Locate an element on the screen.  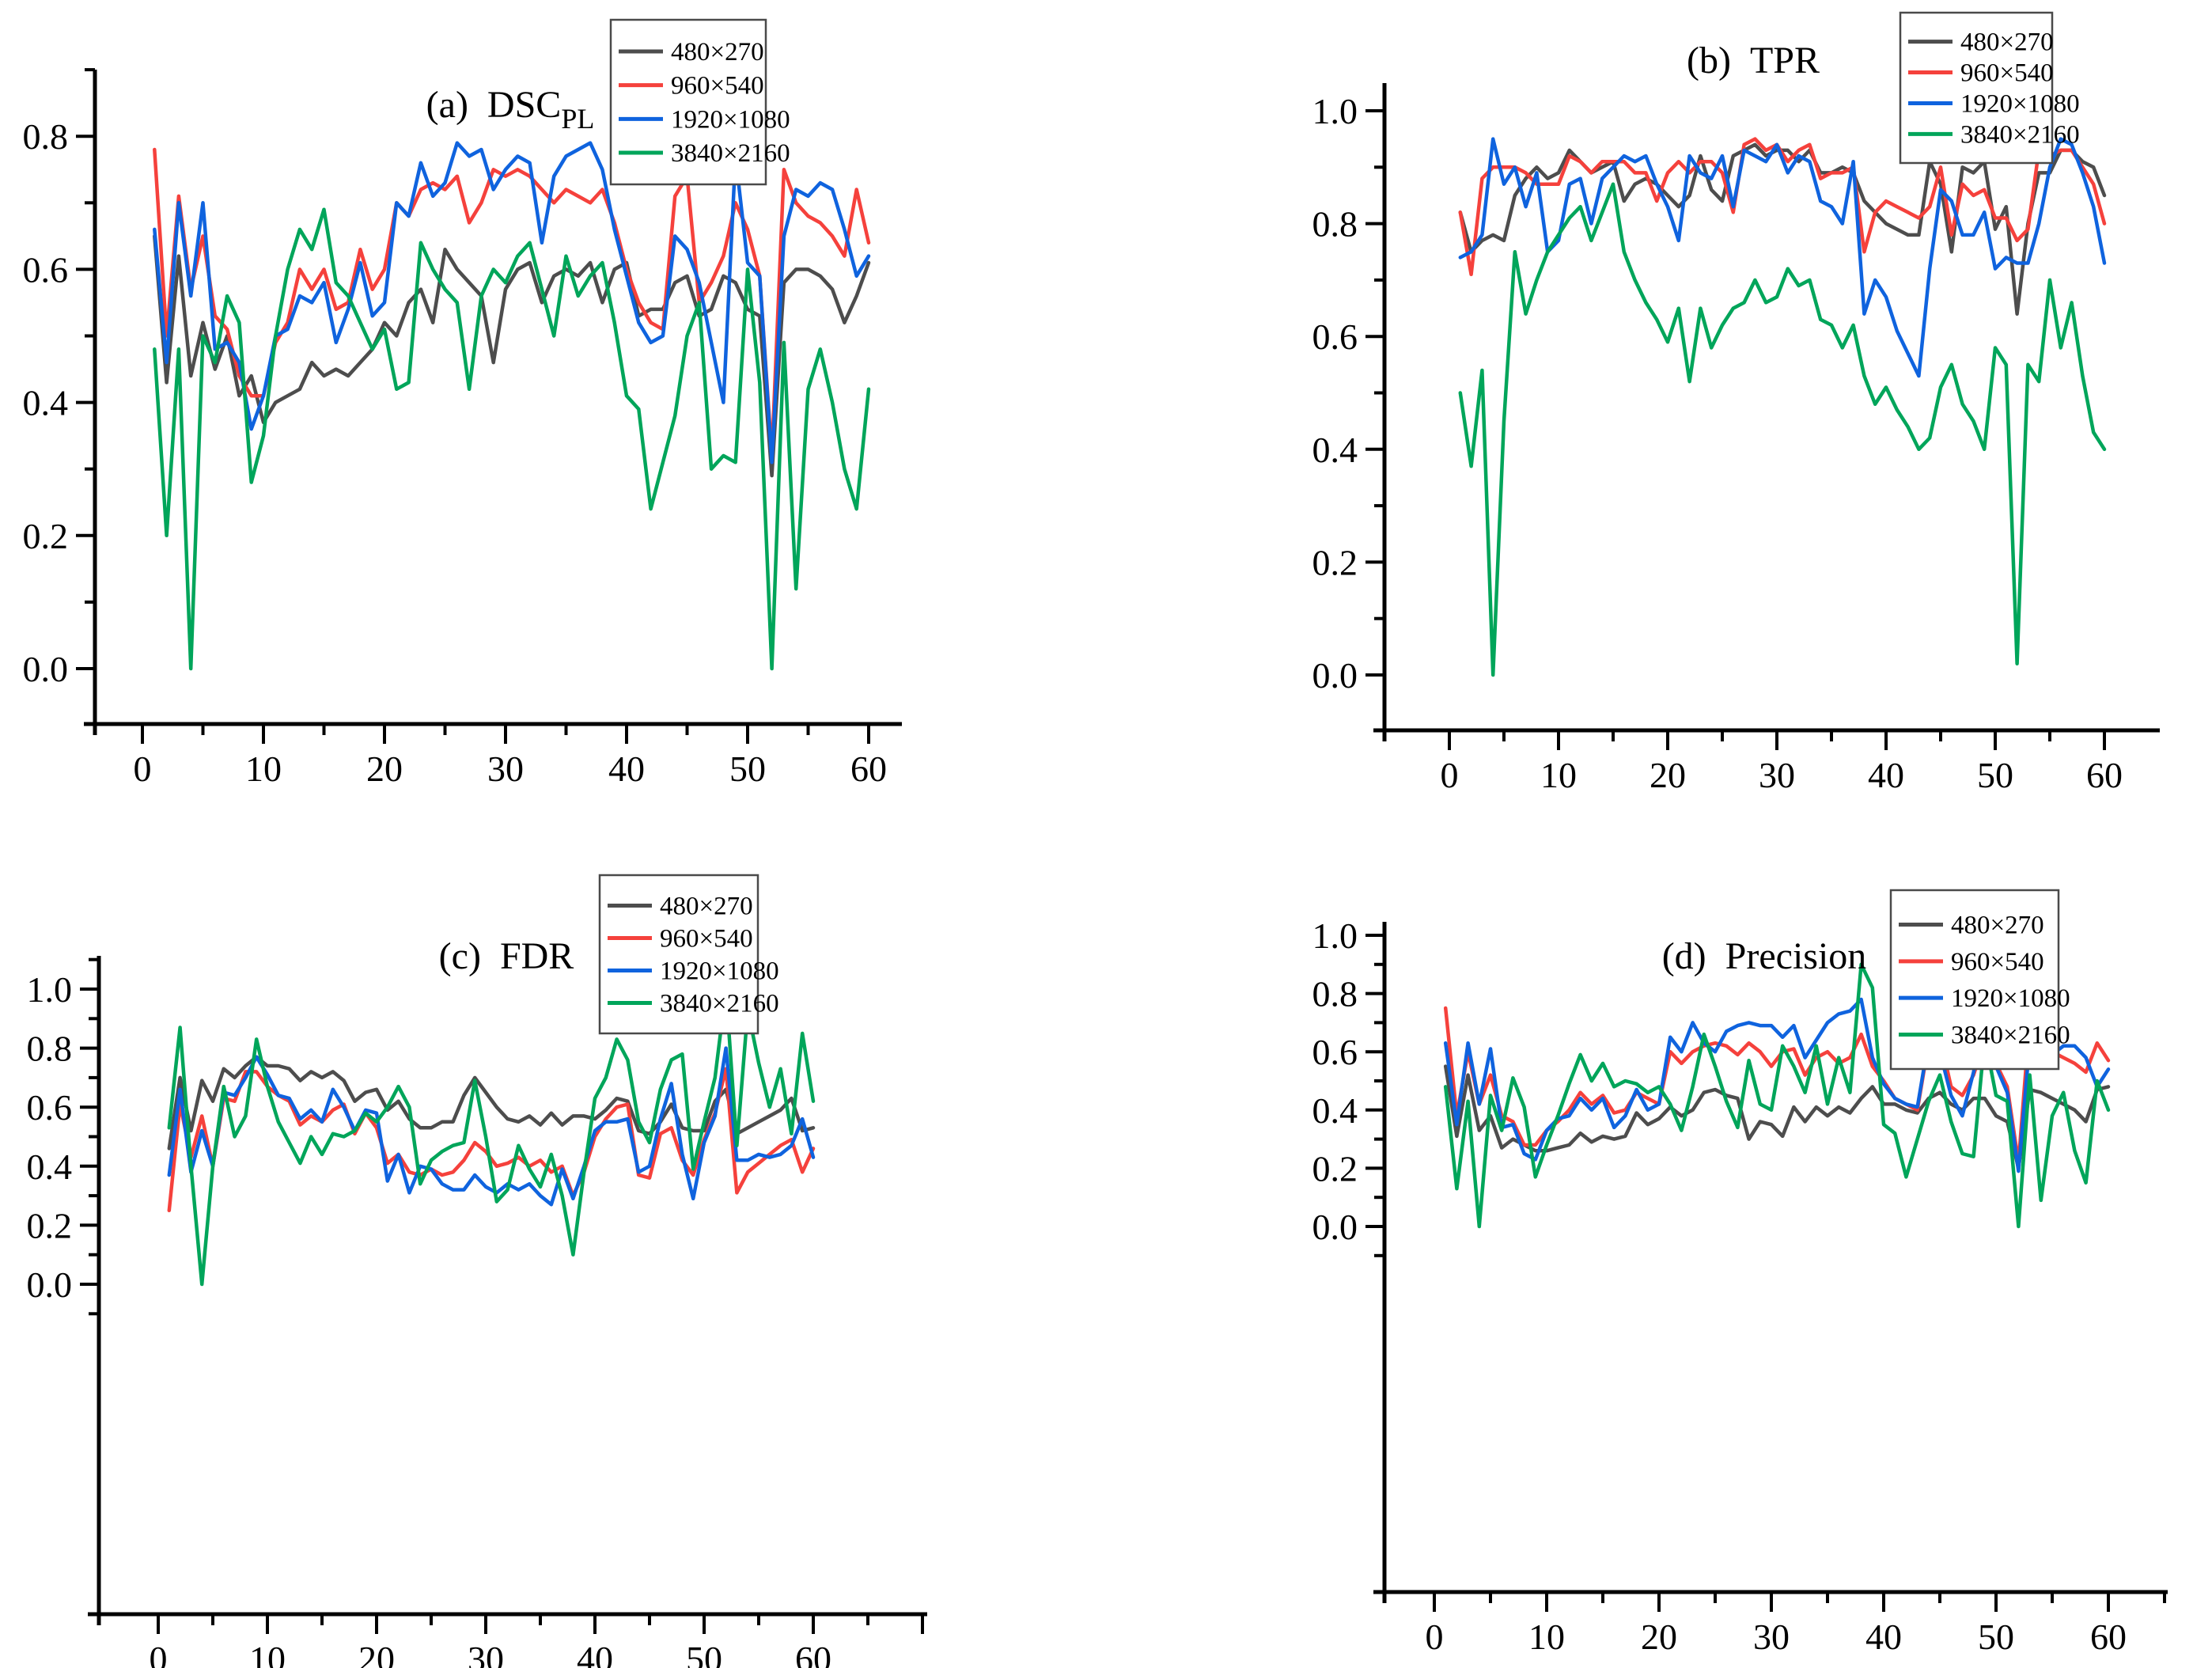
panel-c-legend: 480×270 960×540 1920×1080 3840×2160 is located at coordinates (689, 954).